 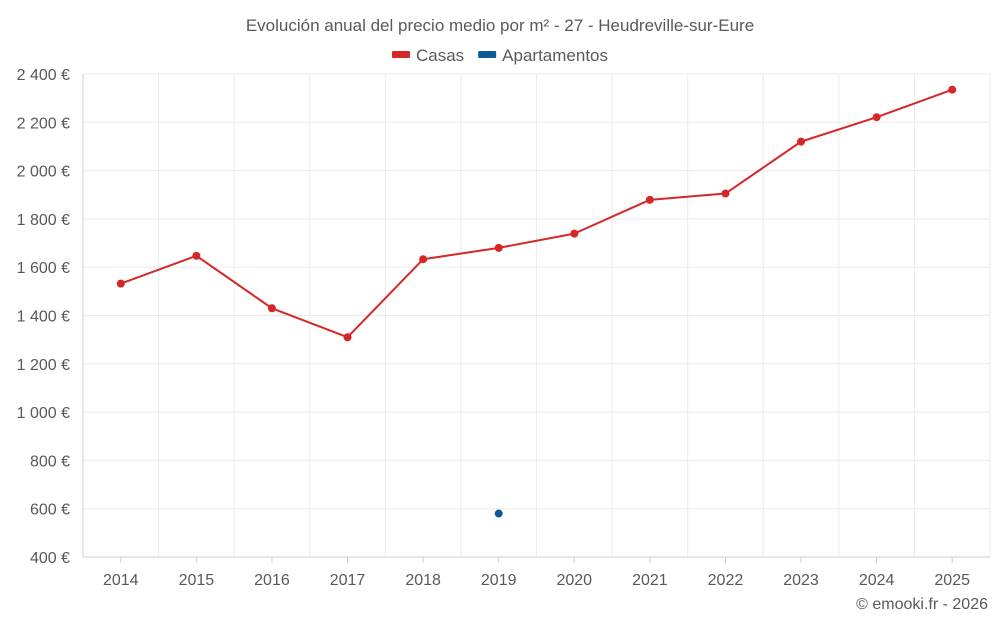 I want to click on legend: Casas Apartamentos, so click(x=499, y=55).